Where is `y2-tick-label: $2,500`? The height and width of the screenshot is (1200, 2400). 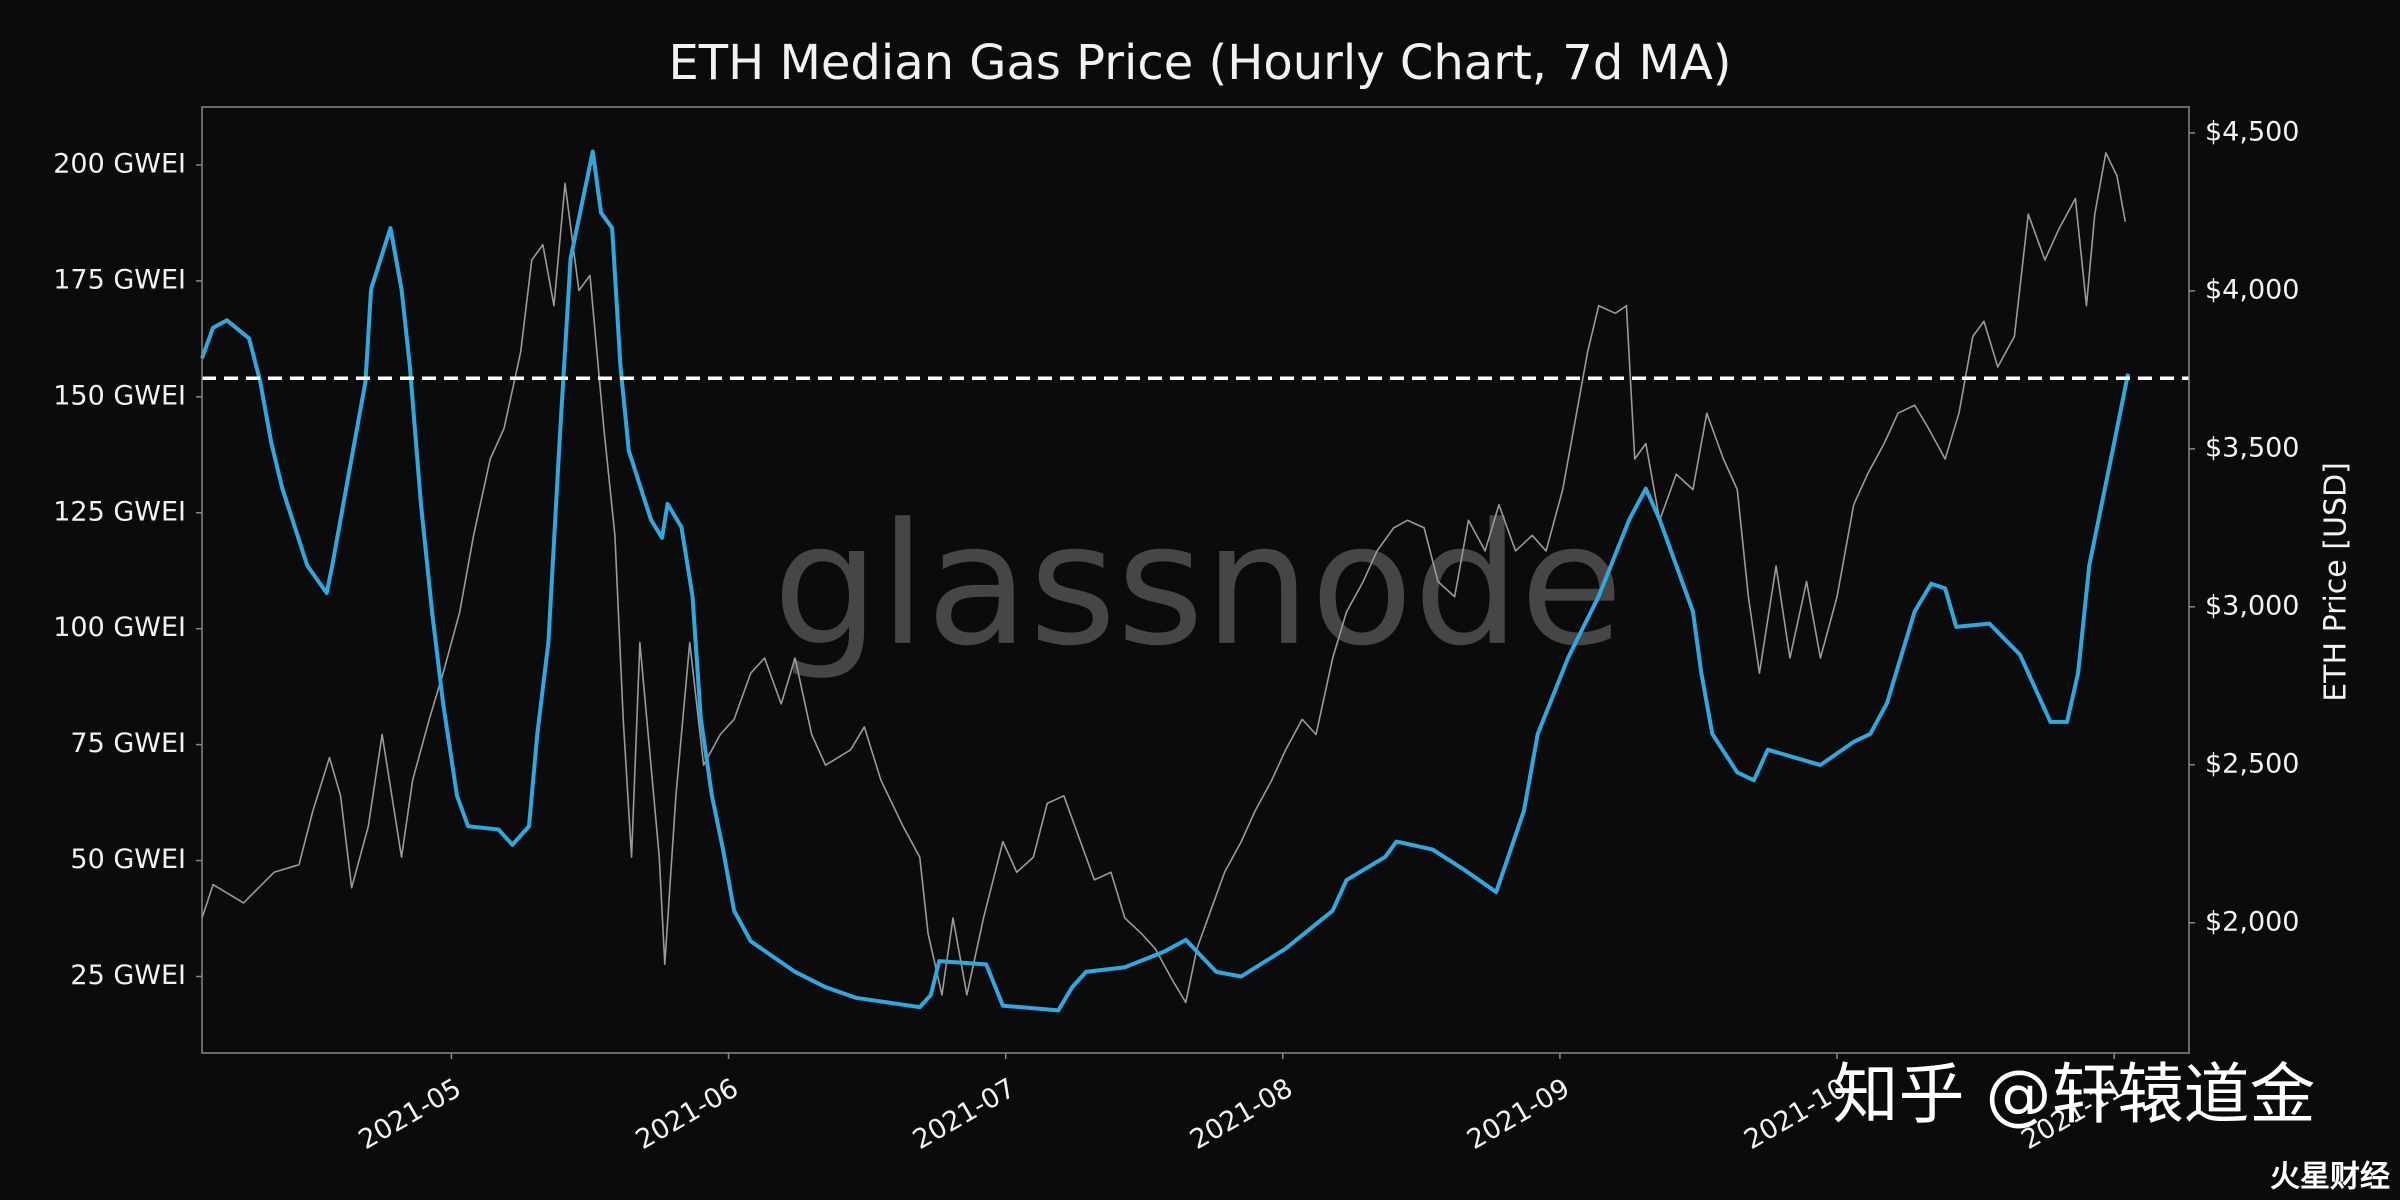 y2-tick-label: $2,500 is located at coordinates (2252, 763).